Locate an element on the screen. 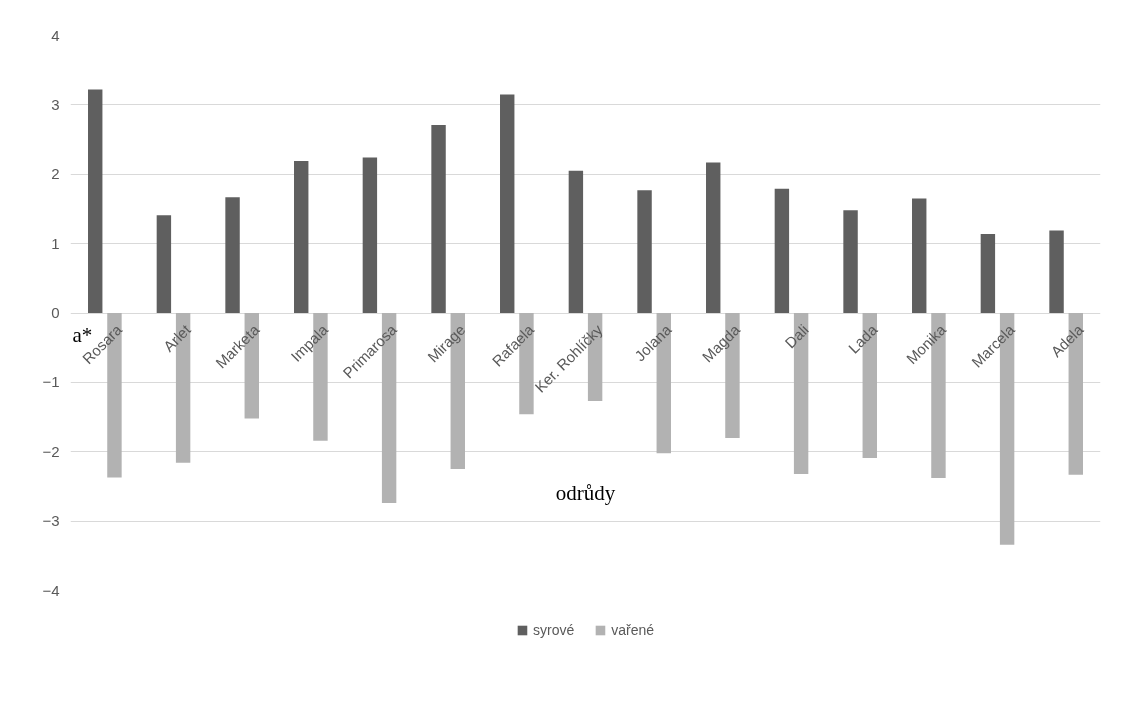 The height and width of the screenshot is (715, 1131). y-tick-label: 2 is located at coordinates (55, 174).